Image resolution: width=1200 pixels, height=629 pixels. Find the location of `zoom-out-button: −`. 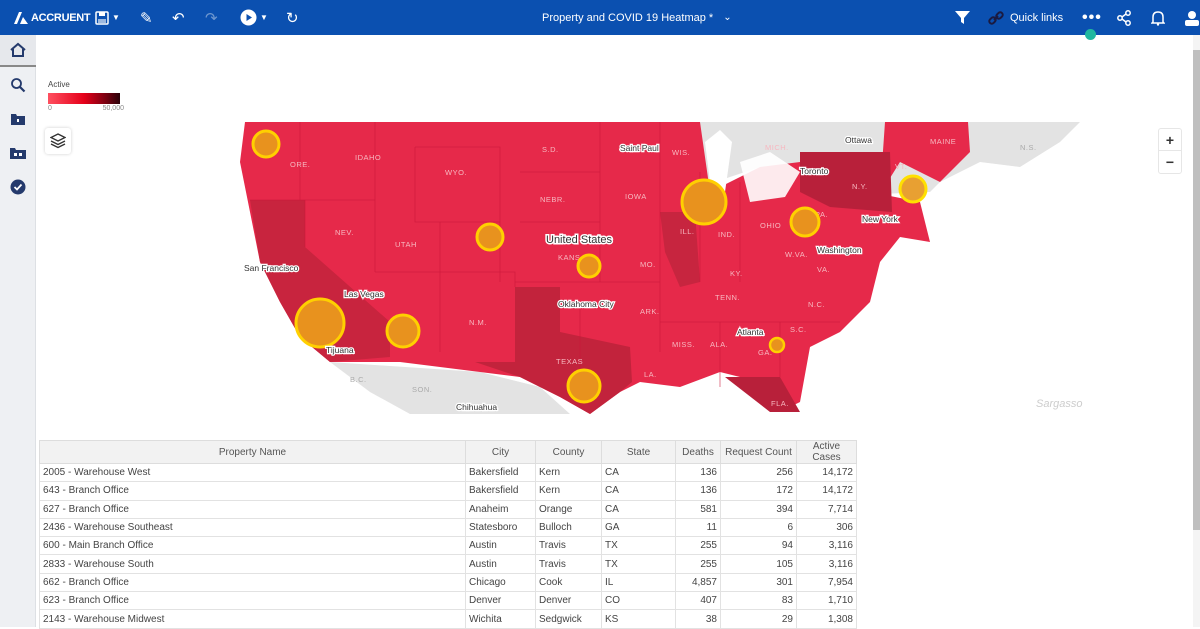

zoom-out-button: − is located at coordinates (1170, 162).